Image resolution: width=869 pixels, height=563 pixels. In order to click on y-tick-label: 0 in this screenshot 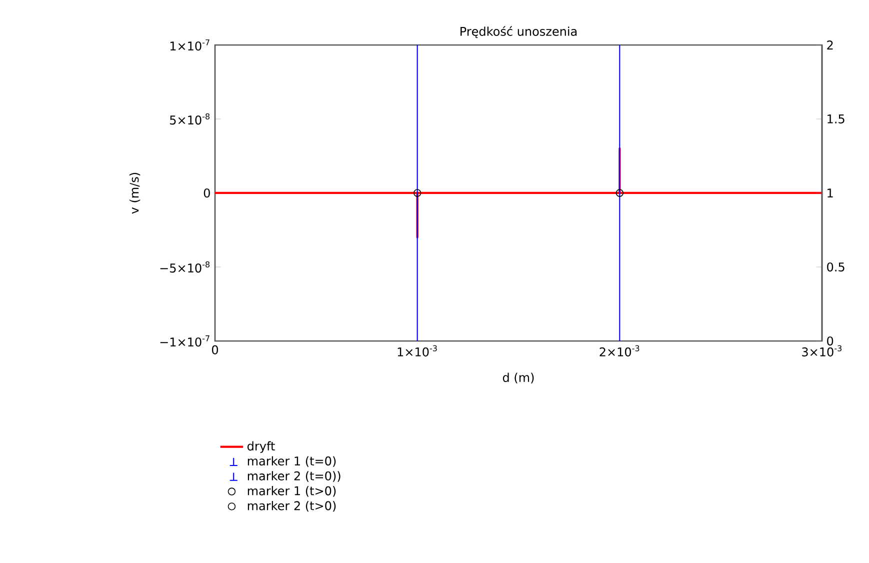, I will do `click(207, 193)`.